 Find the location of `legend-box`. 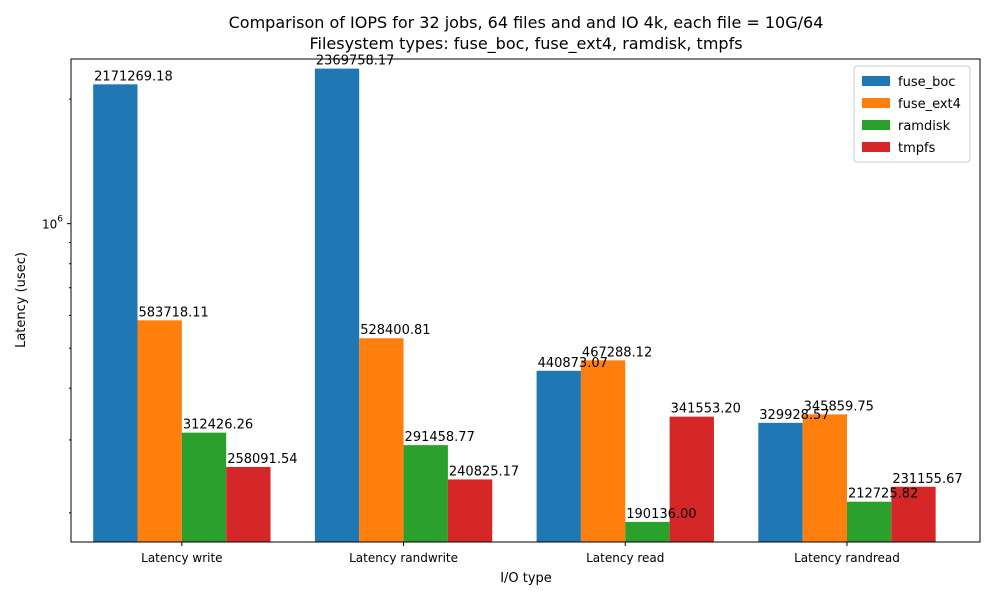

legend-box is located at coordinates (912, 114).